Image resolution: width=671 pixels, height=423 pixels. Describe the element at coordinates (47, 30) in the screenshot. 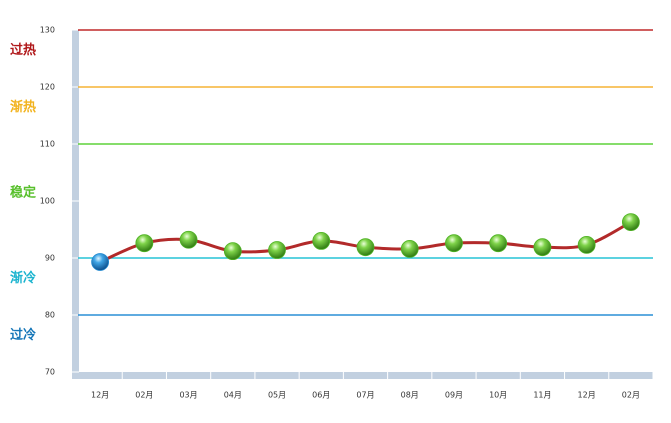

I see `y-tick-label: 130` at that location.